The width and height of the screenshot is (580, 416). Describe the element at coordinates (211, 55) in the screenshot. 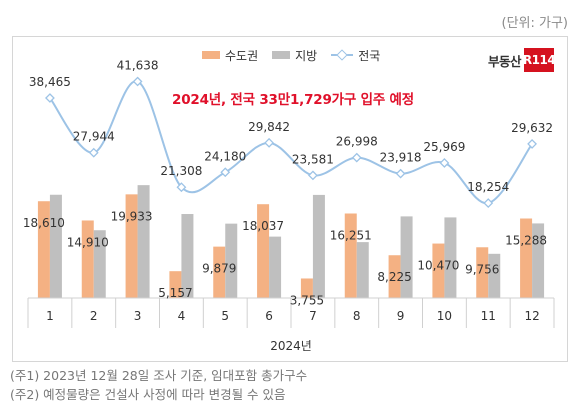

I see `legend-swatch-capital` at that location.